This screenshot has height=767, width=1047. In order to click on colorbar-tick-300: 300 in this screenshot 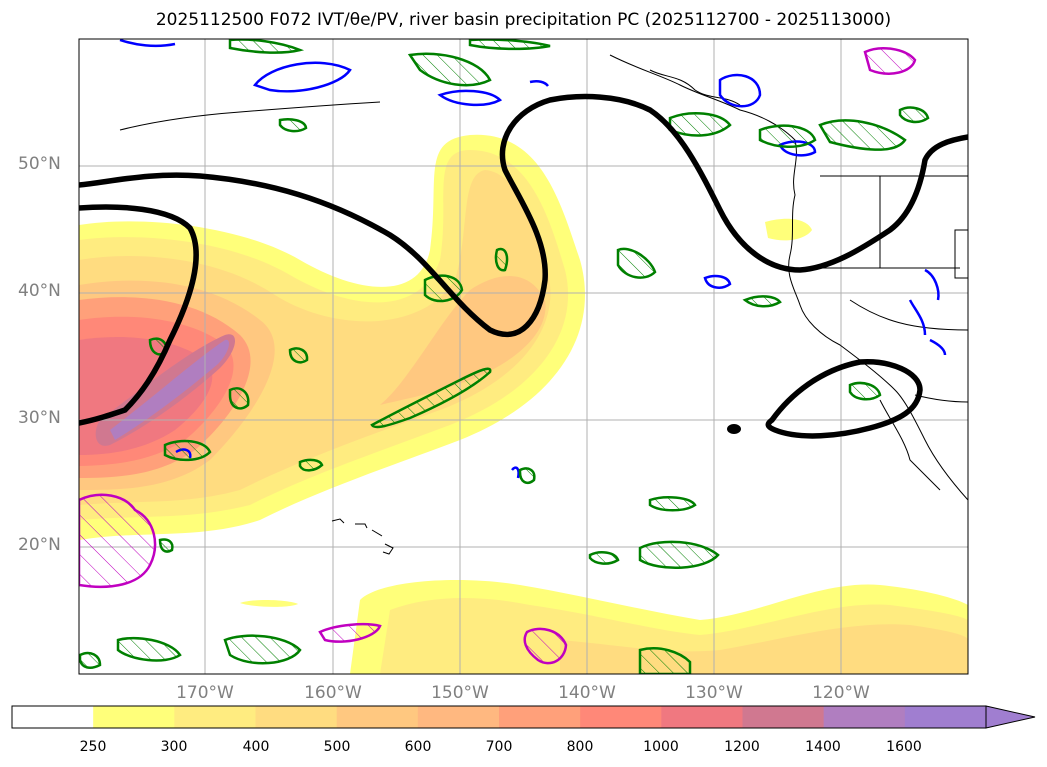, I will do `click(174, 747)`.